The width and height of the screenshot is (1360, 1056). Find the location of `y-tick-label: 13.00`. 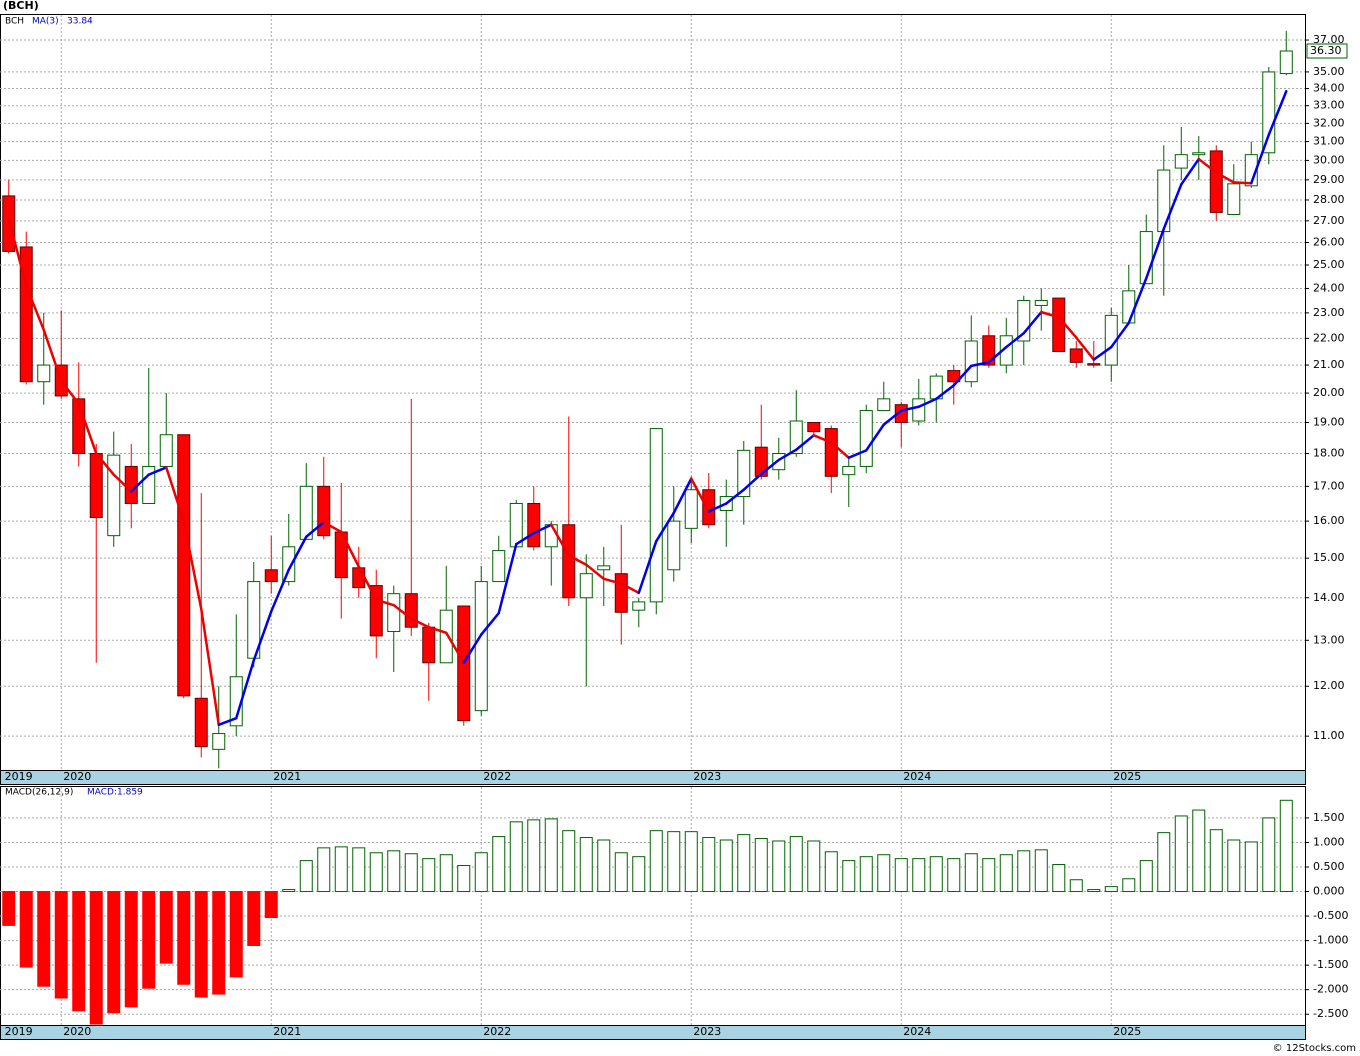

y-tick-label: 13.00 is located at coordinates (1329, 639).